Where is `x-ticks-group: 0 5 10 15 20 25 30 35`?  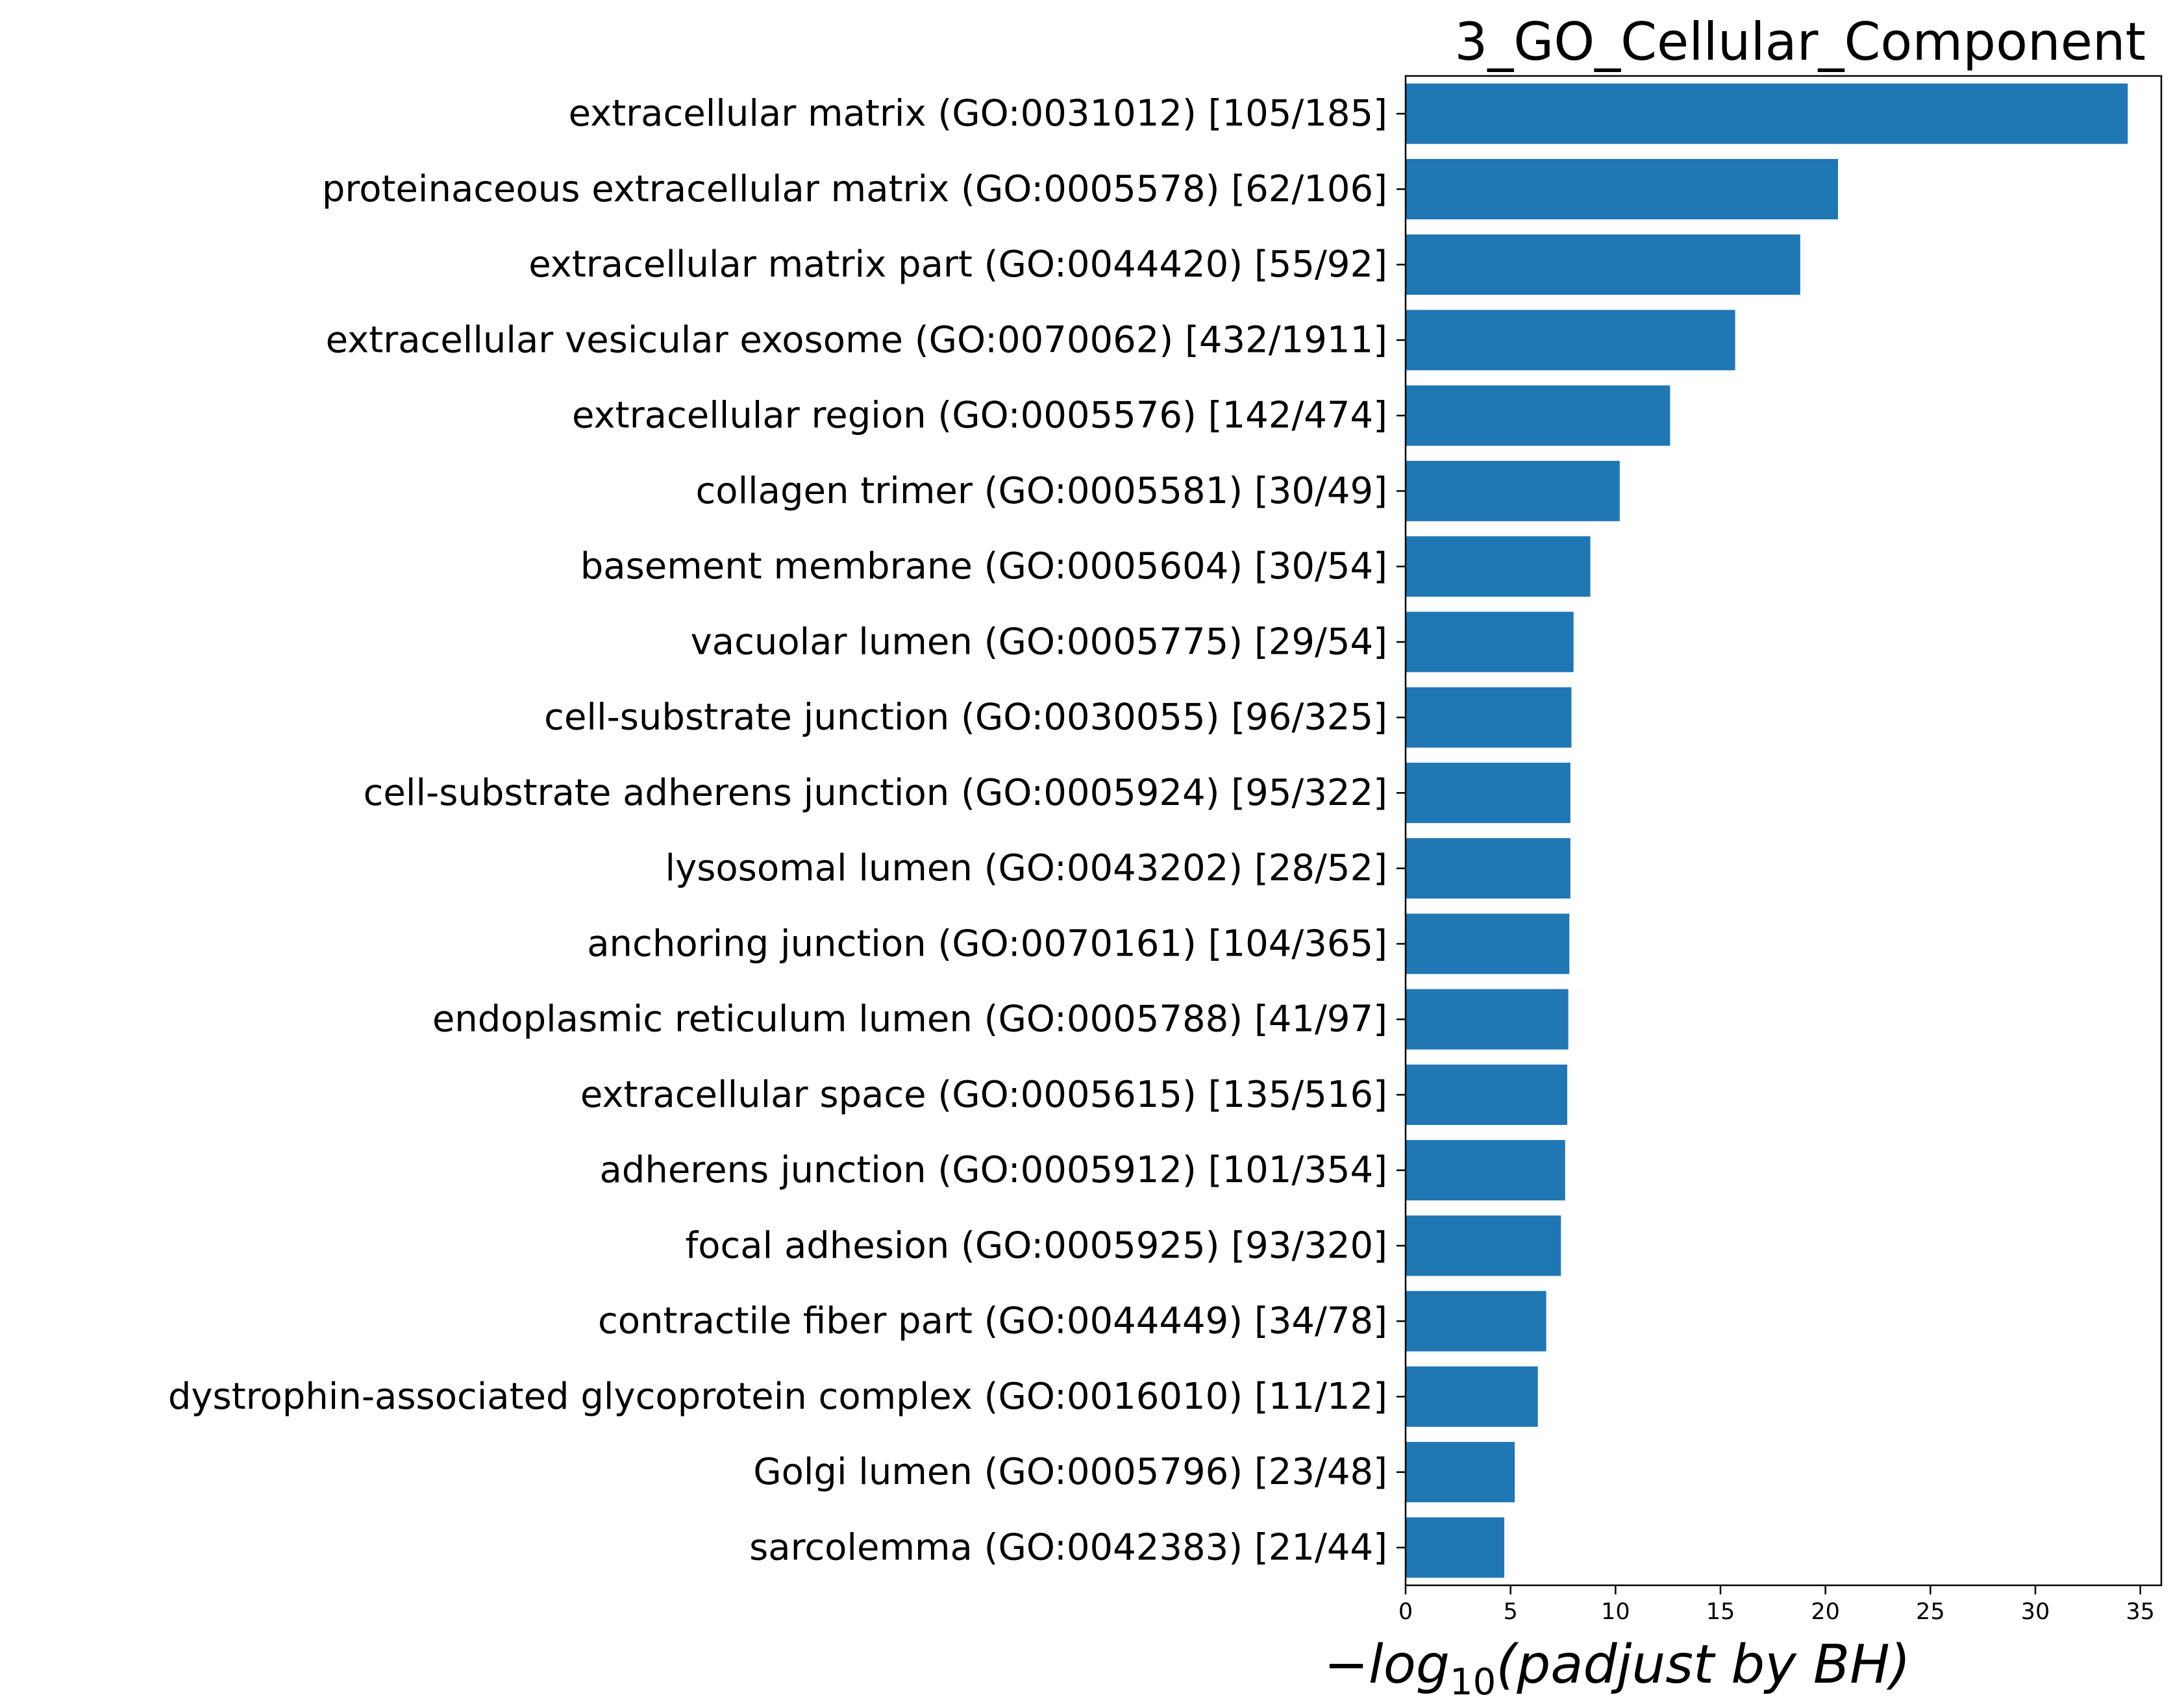
x-ticks-group: 0 5 10 15 20 25 30 35 is located at coordinates (1776, 1605).